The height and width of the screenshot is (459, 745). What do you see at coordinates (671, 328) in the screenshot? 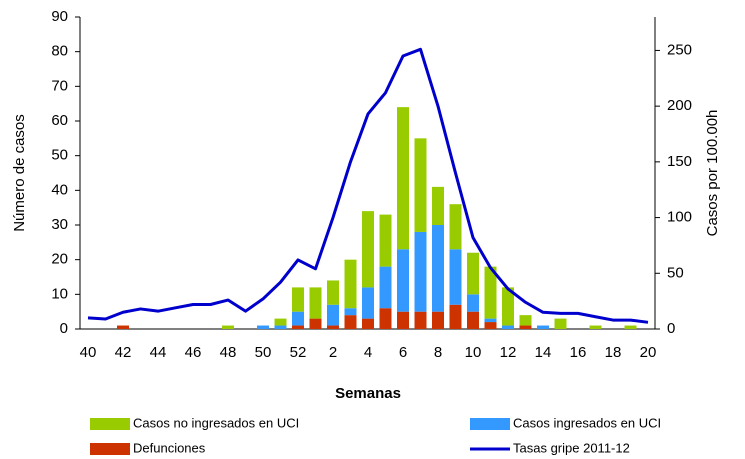
I see `y2-tick-label: 0` at bounding box center [671, 328].